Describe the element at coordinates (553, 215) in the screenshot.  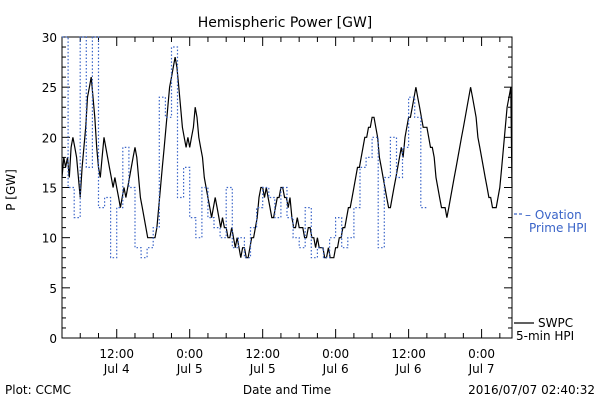
I see `ovation-prime-legend-label: – Ovation` at that location.